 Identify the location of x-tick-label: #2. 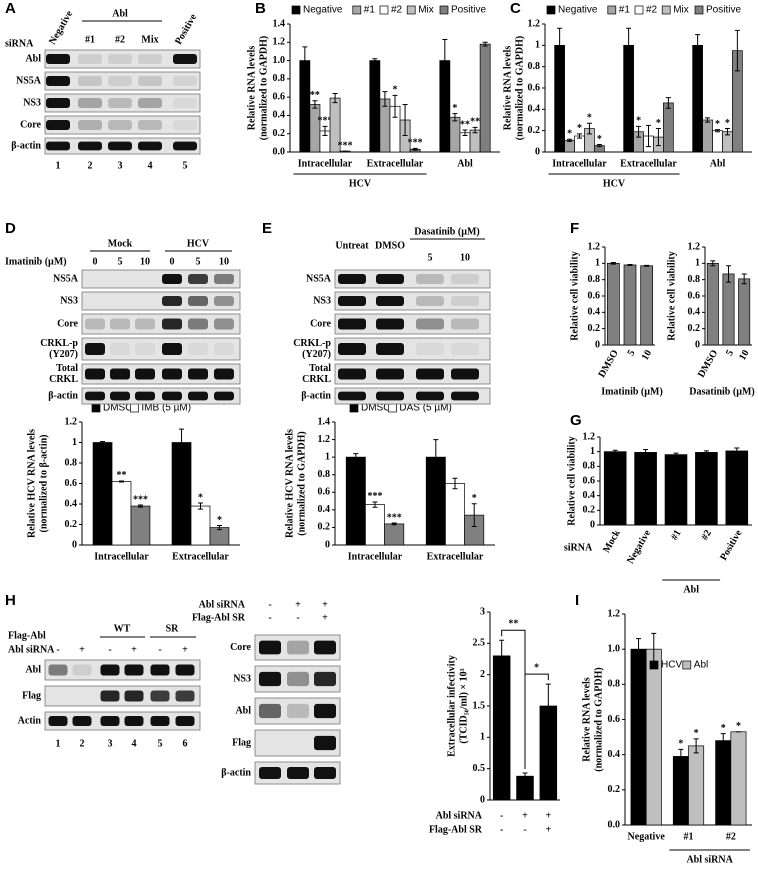
(706, 535).